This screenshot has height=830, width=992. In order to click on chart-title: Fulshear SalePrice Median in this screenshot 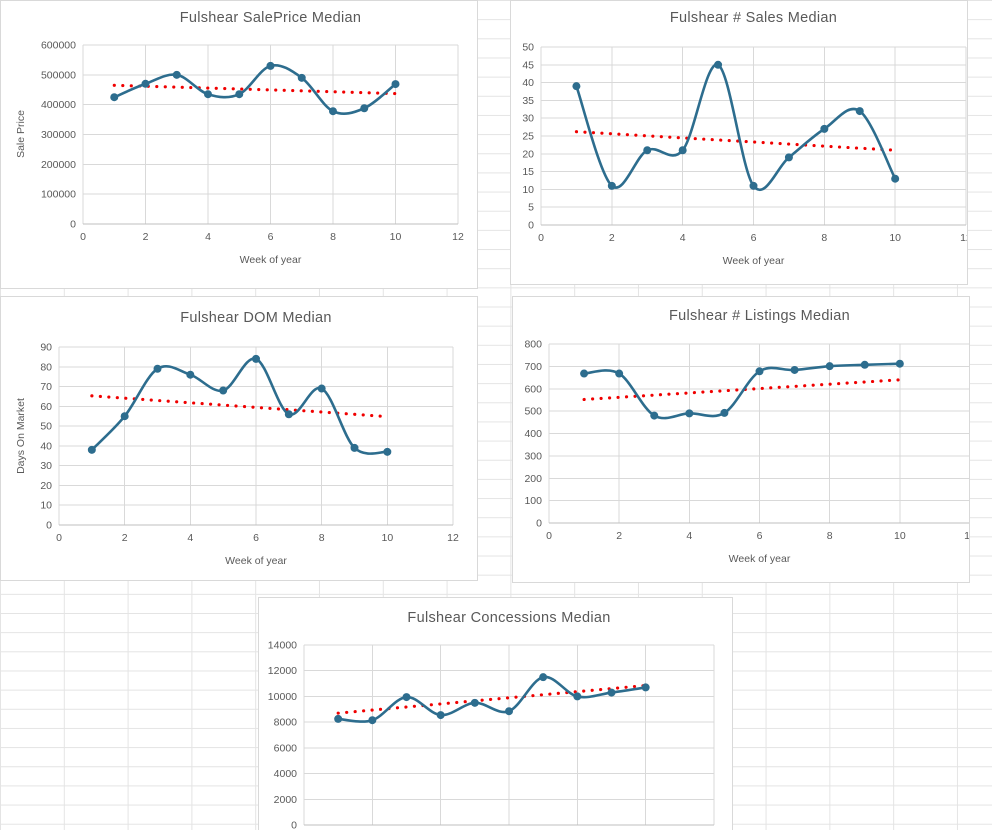, I will do `click(270, 18)`.